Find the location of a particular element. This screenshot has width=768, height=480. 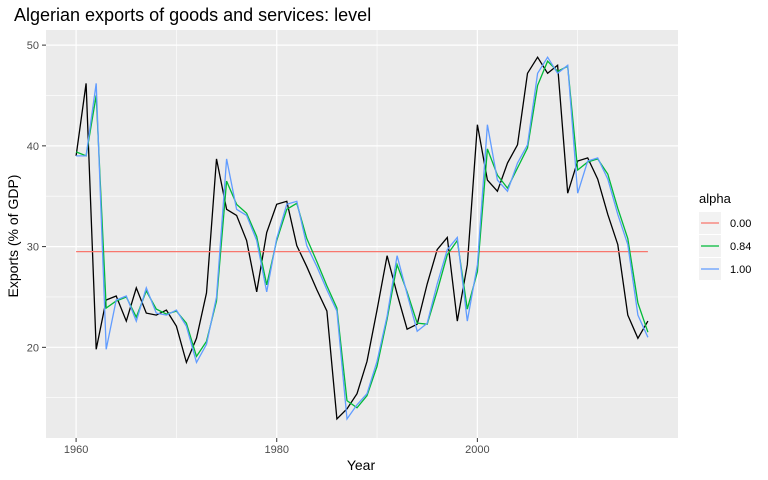

y-tick-label: 40 is located at coordinates (33, 147).